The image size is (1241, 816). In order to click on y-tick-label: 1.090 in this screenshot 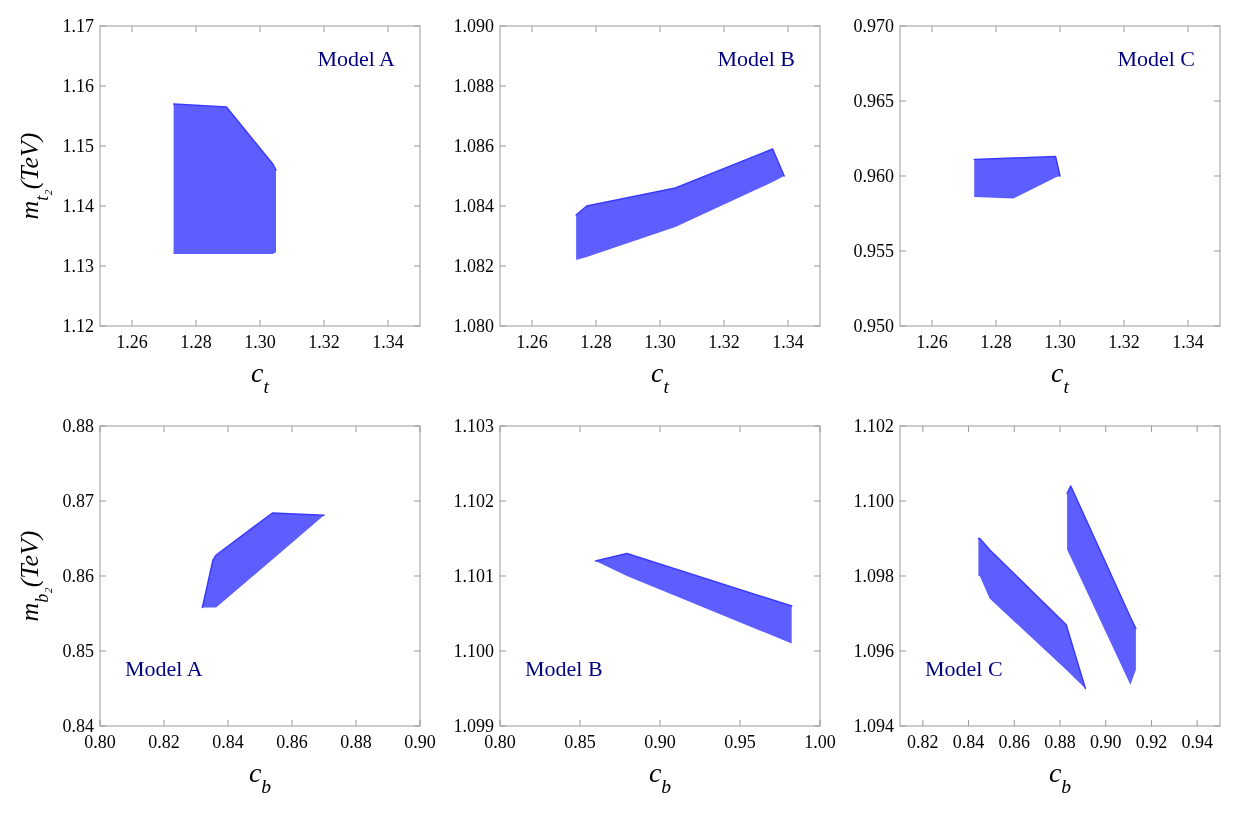, I will do `click(473, 26)`.